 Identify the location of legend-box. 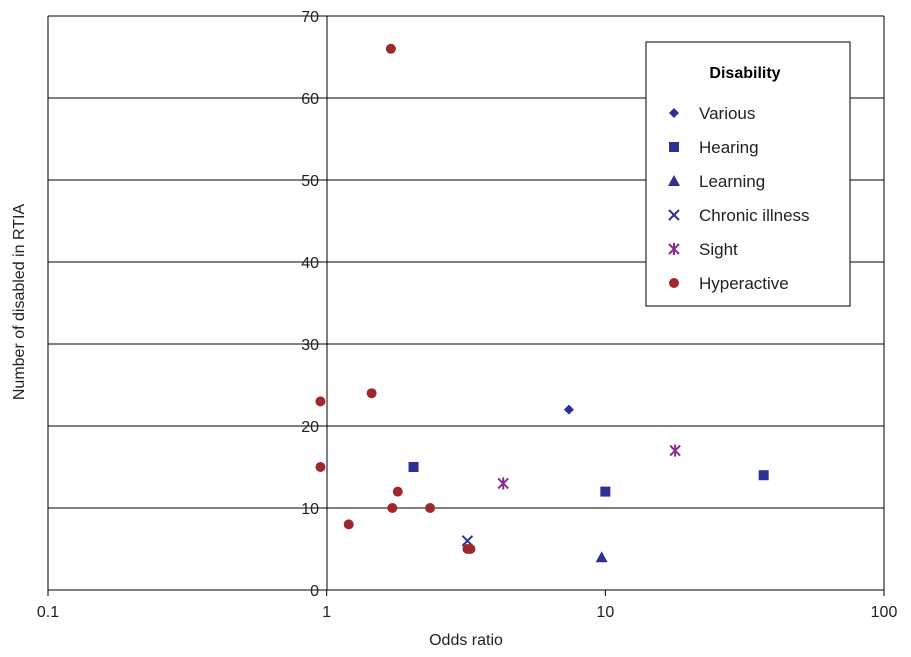
(748, 174).